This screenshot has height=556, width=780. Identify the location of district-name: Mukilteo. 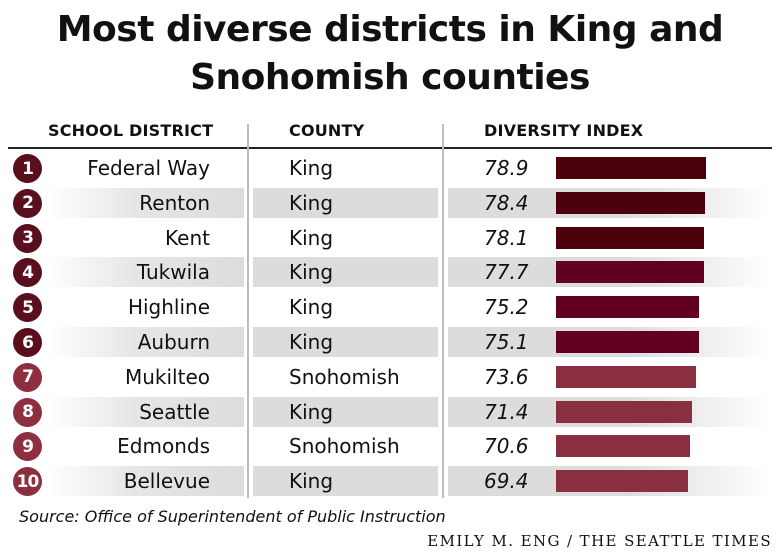
(167, 376).